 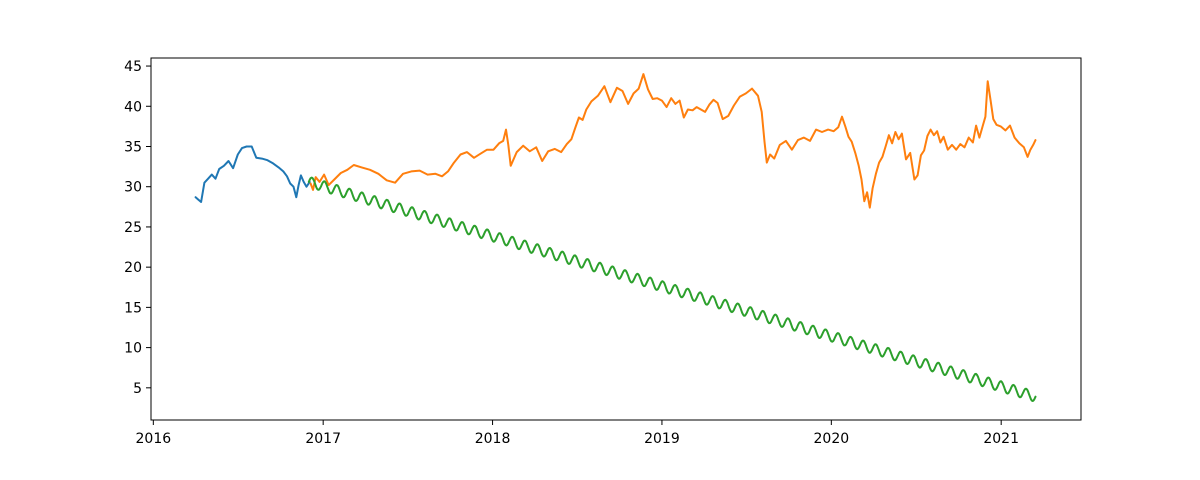 What do you see at coordinates (133, 228) in the screenshot?
I see `y-tick-label: 25` at bounding box center [133, 228].